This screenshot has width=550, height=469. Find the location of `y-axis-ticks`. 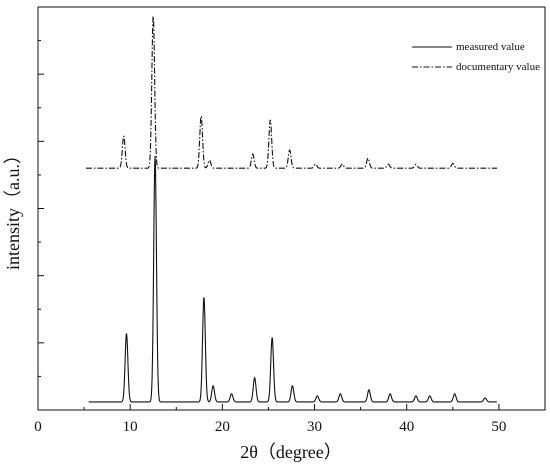

y-axis-ticks is located at coordinates (41, 208).